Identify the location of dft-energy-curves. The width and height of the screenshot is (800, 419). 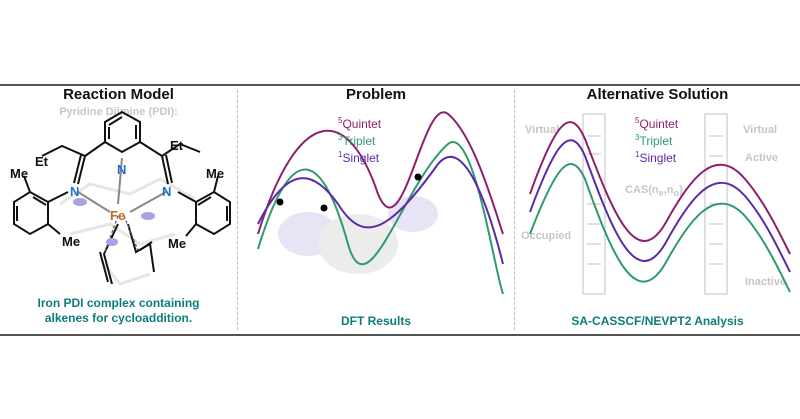
(380, 203).